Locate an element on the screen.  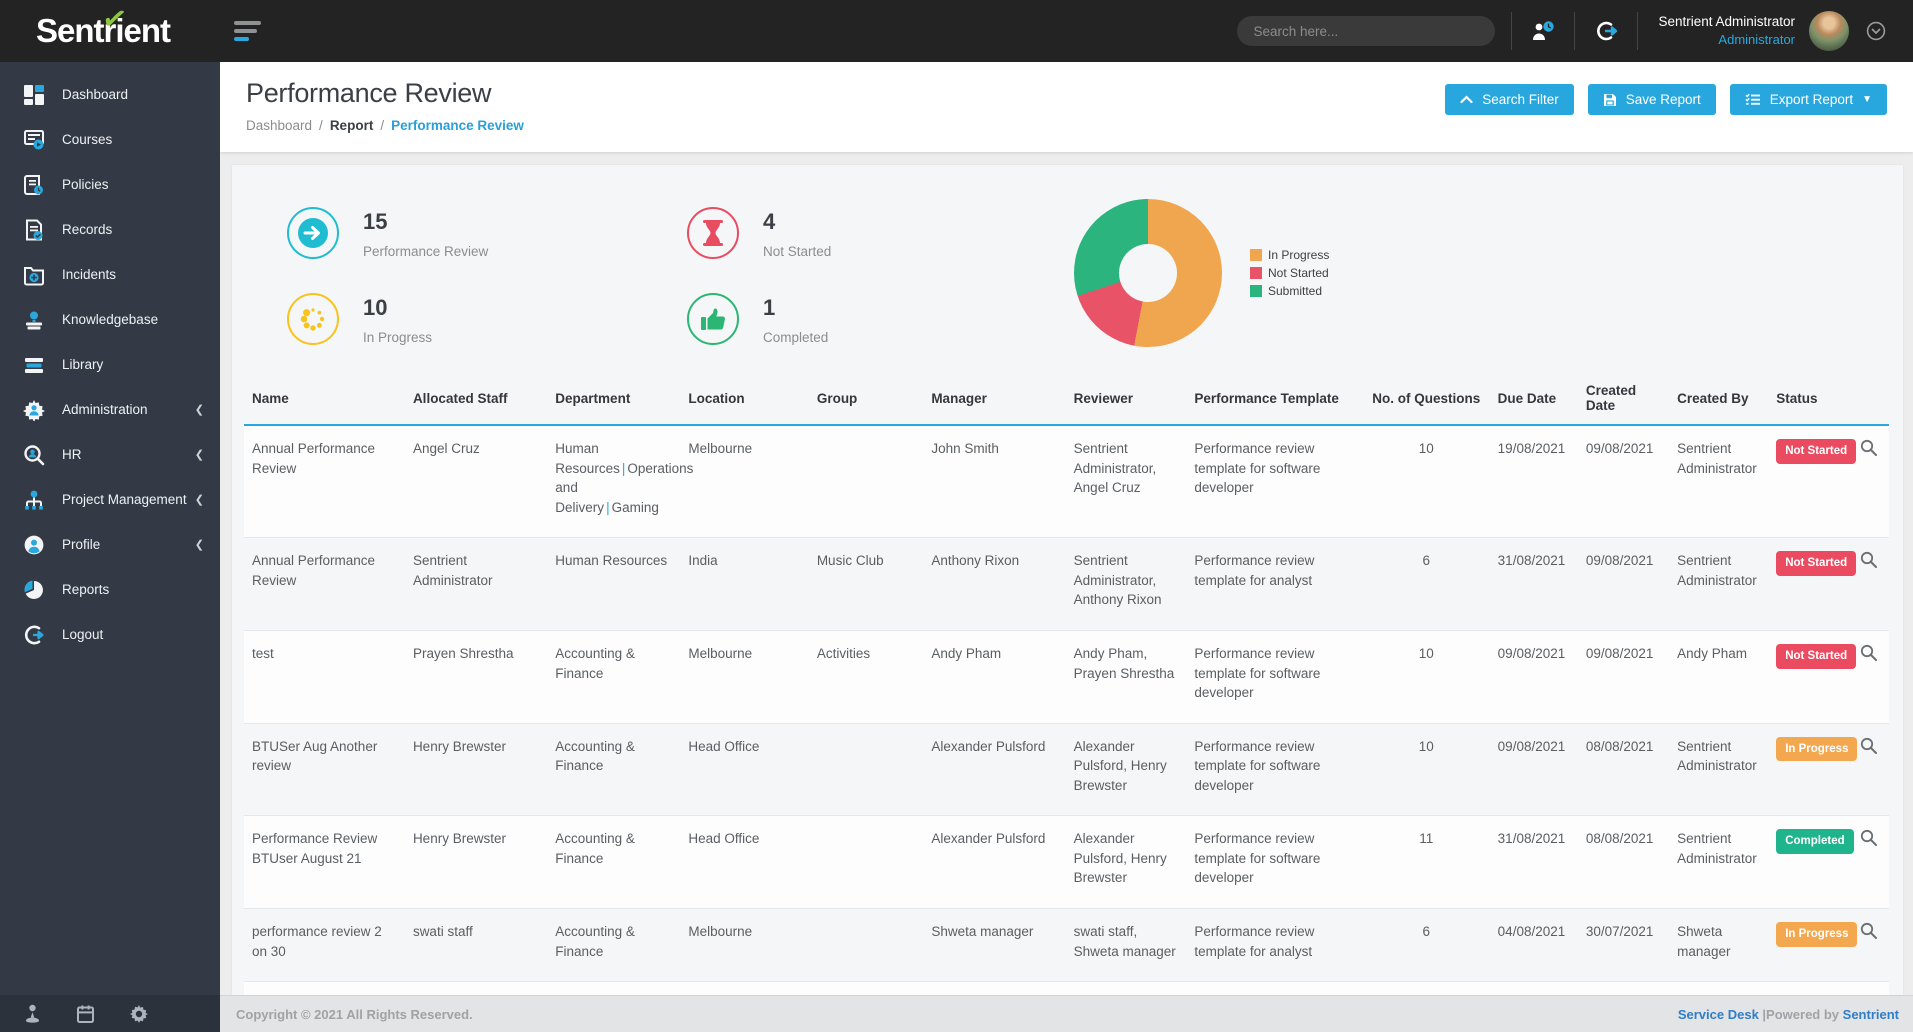
person-pin-icon is located at coordinates (32, 1013).